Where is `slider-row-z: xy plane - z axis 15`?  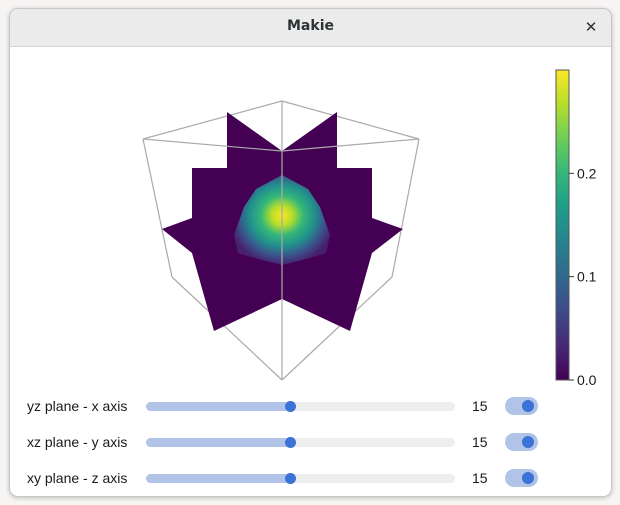 slider-row-z: xy plane - z axis 15 is located at coordinates (310, 478).